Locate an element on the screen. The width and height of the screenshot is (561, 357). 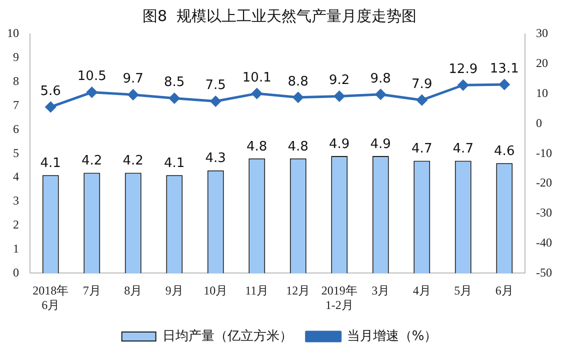
x-tick-label: 7月 is located at coordinates (91, 291).